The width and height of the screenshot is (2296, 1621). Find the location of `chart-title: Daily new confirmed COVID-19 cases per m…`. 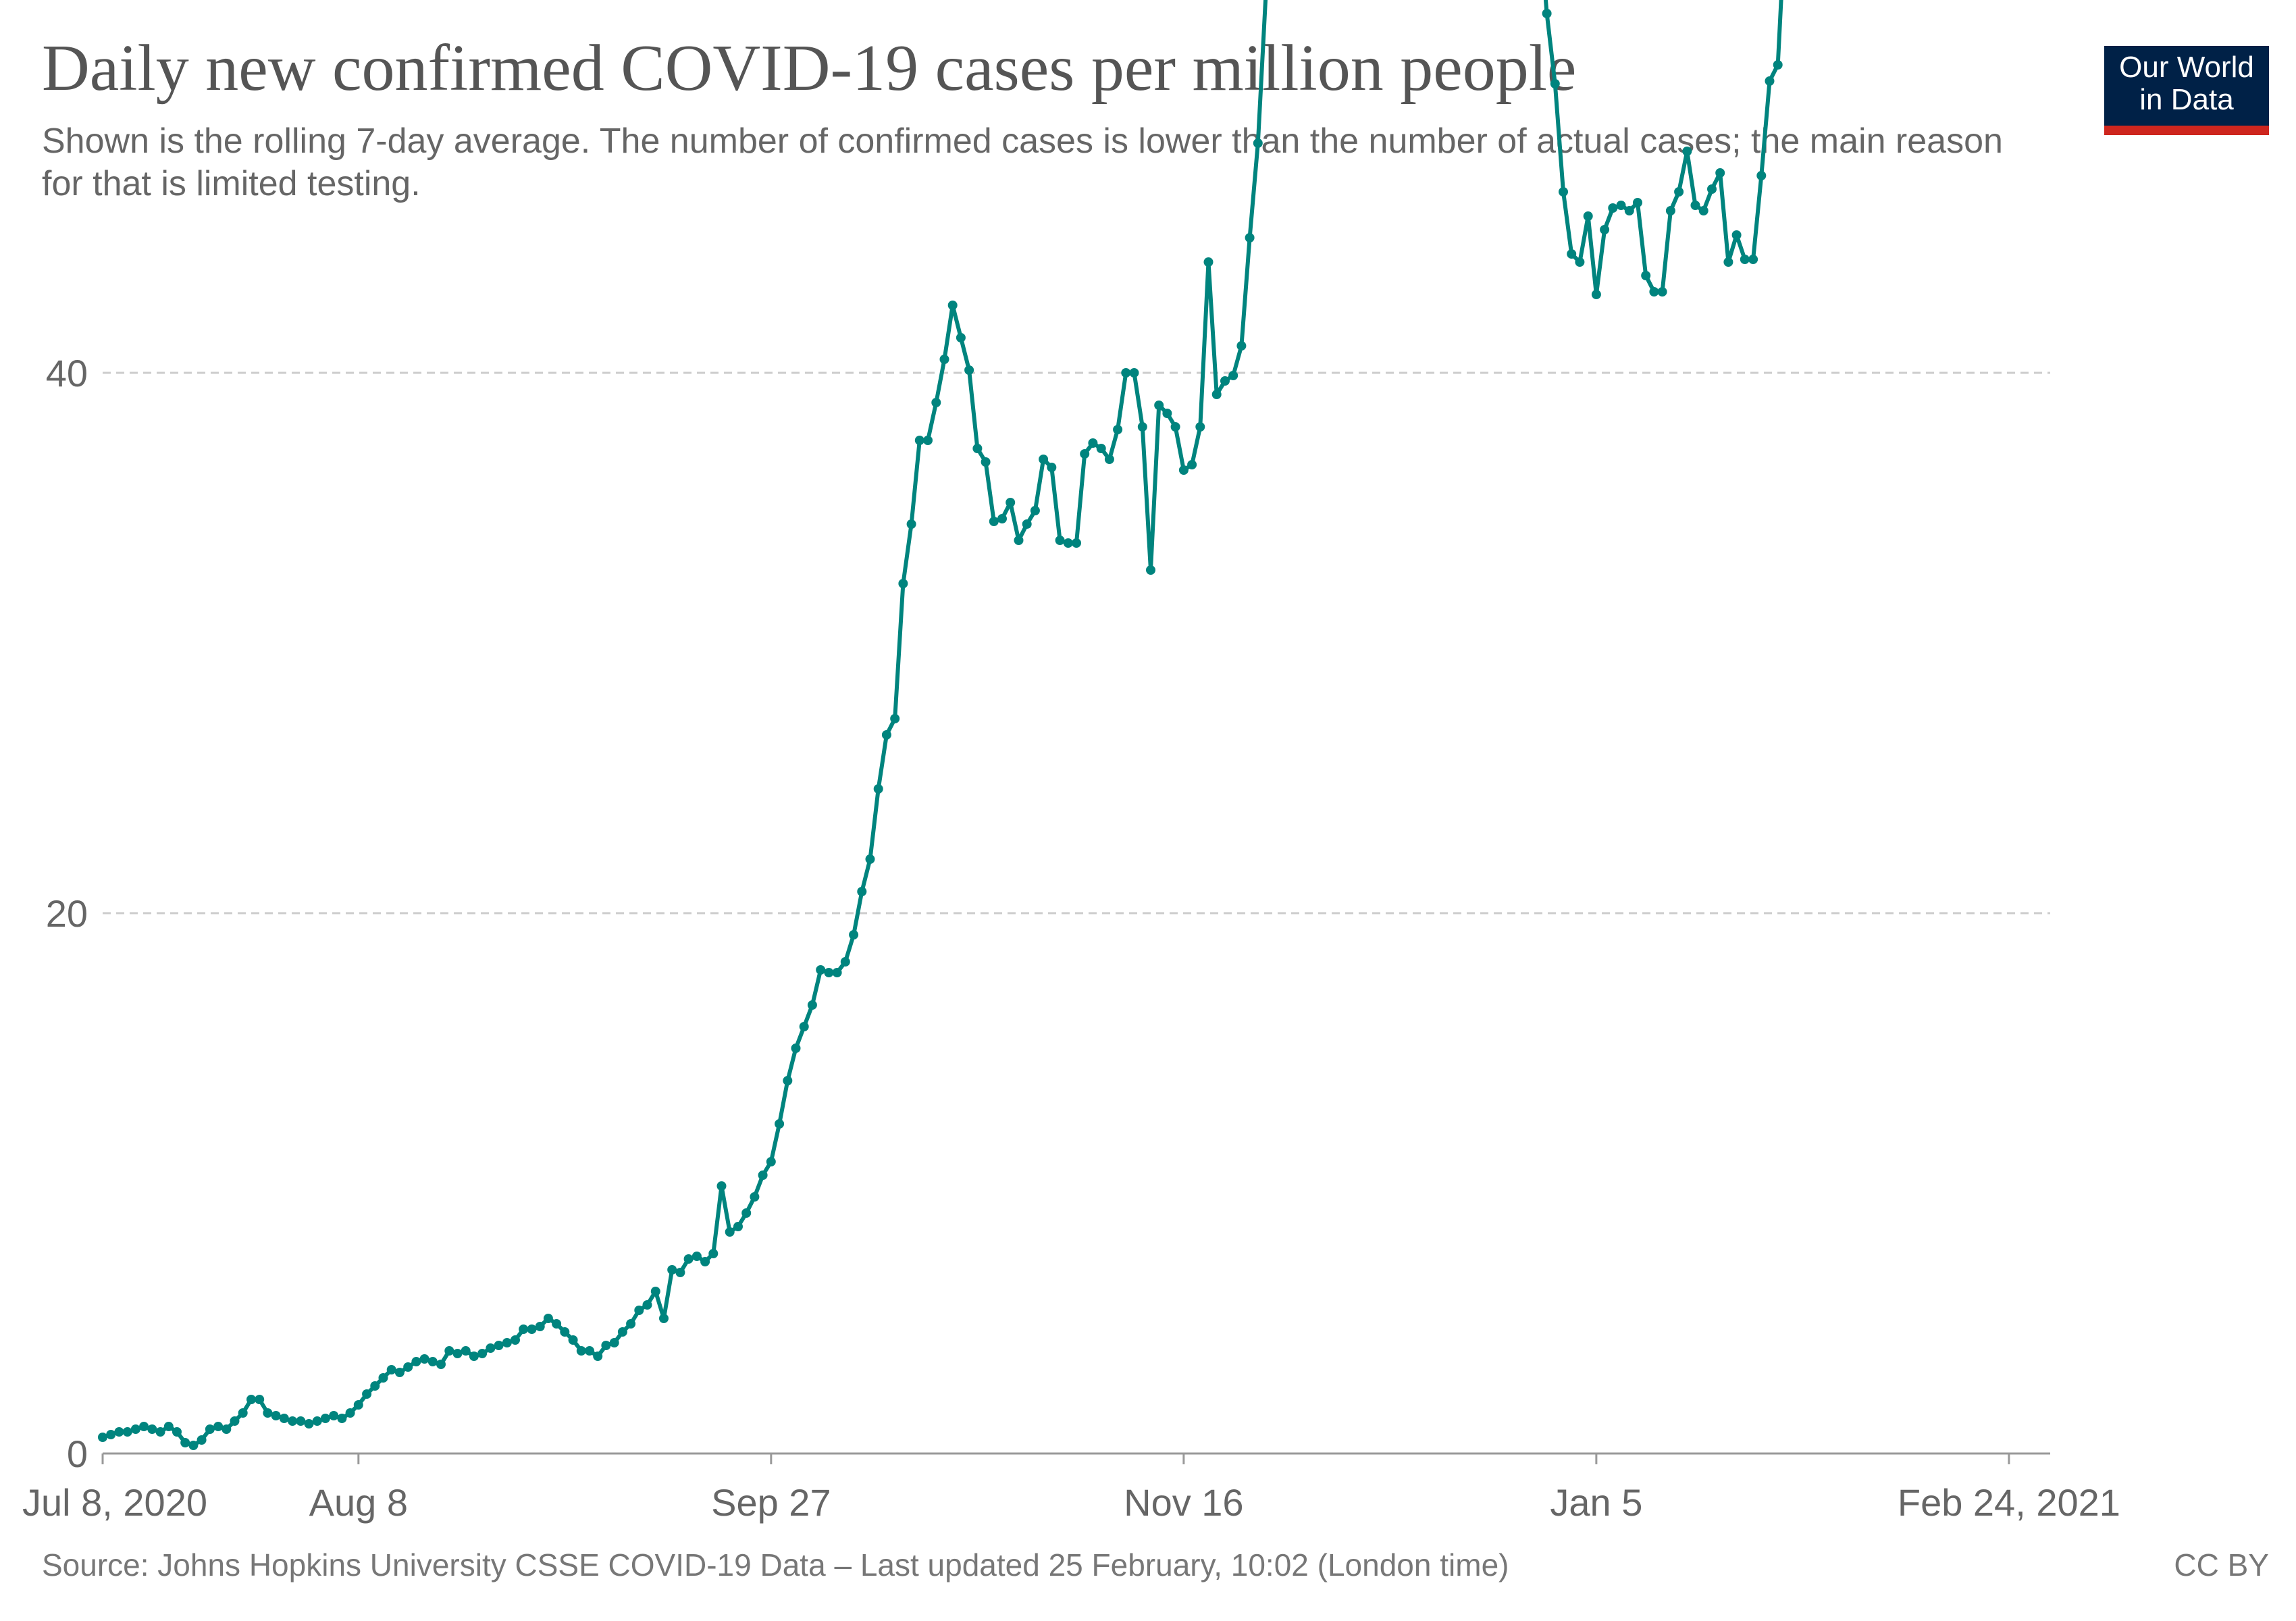

chart-title: Daily new confirmed COVID-19 cases per m… is located at coordinates (809, 68).